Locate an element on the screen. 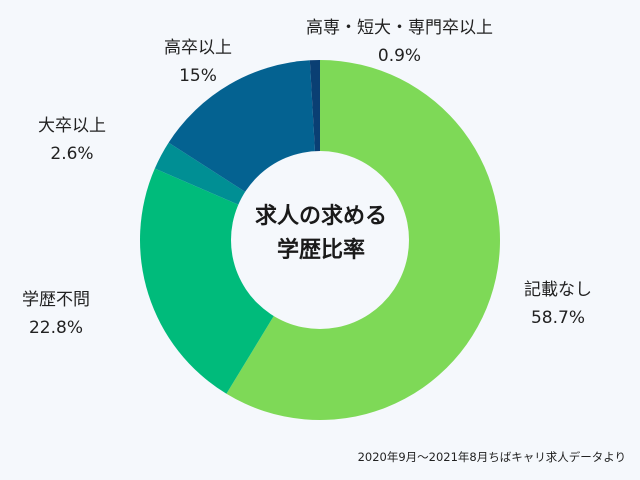  label-name: 記載なし is located at coordinates (558, 290).